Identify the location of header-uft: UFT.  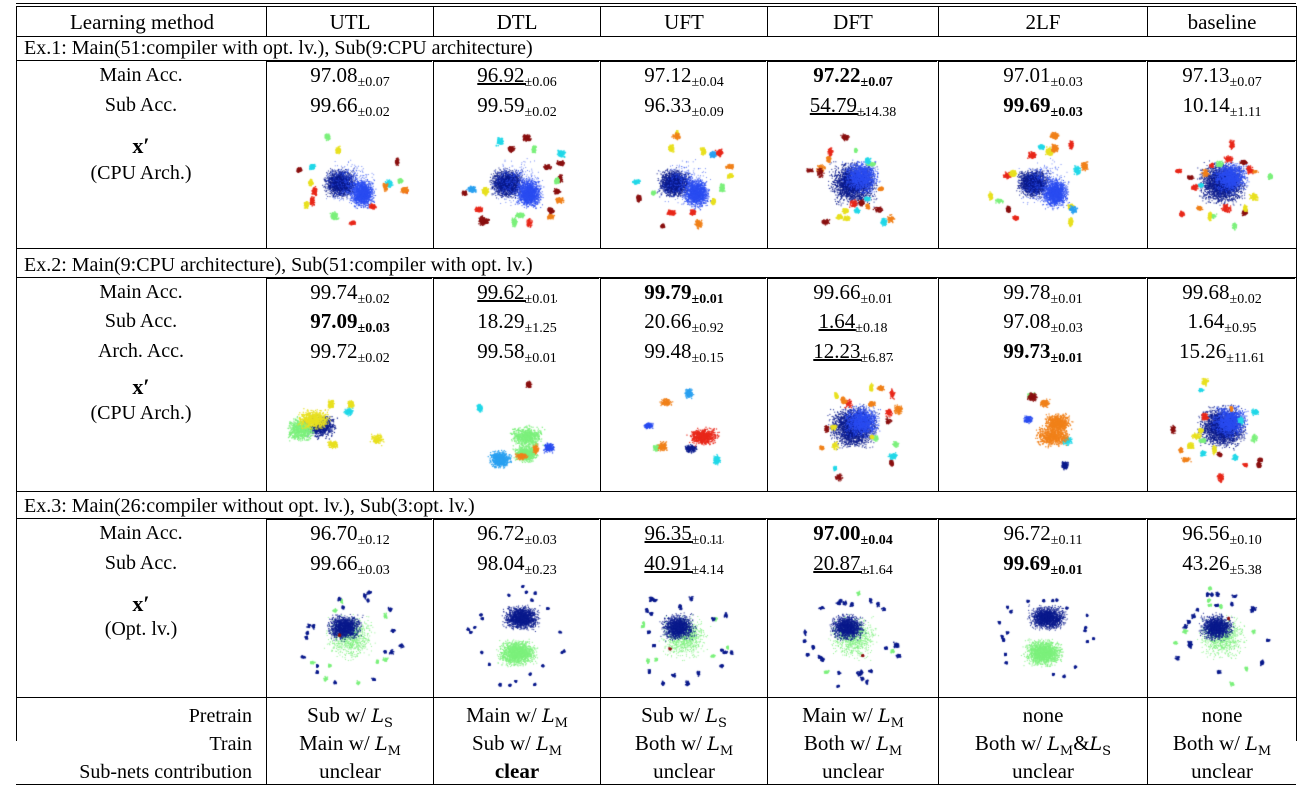
(684, 22).